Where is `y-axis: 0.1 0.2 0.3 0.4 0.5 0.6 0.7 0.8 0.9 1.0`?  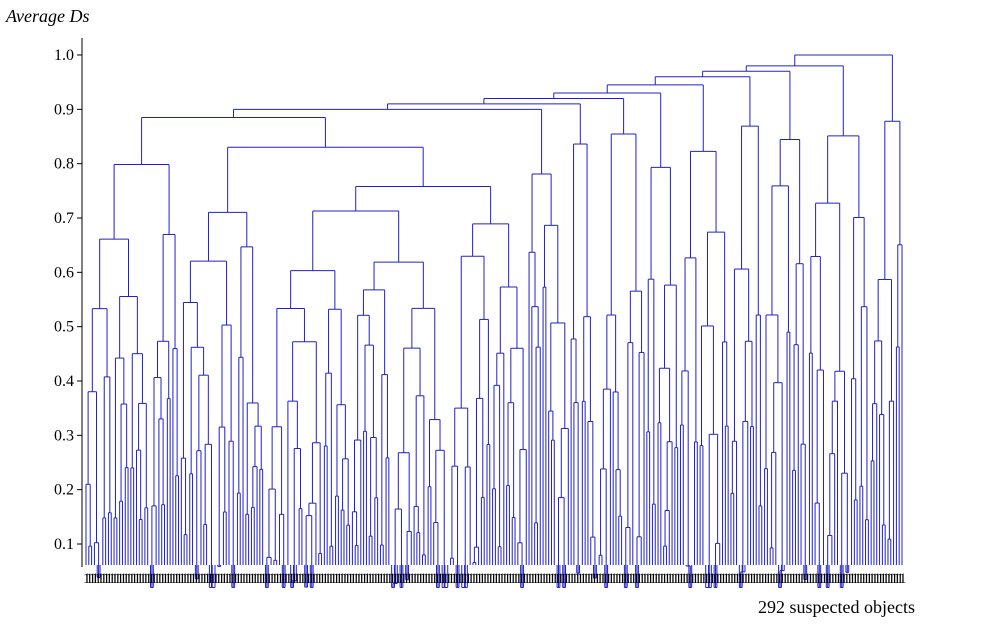
y-axis: 0.1 0.2 0.3 0.4 0.5 0.6 0.7 0.8 0.9 1.0 is located at coordinates (68, 302).